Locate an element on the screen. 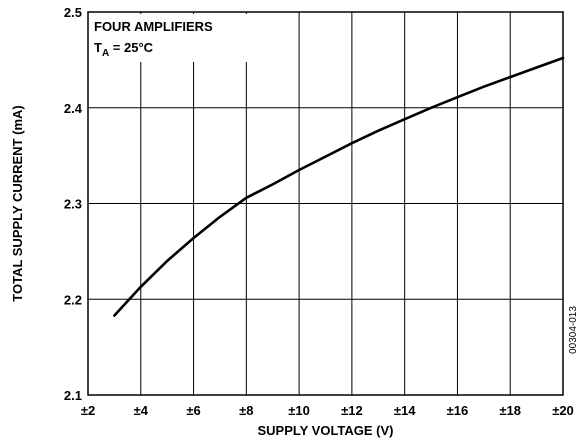 The image size is (587, 446). y-tick-label: 2.3 is located at coordinates (73, 204).